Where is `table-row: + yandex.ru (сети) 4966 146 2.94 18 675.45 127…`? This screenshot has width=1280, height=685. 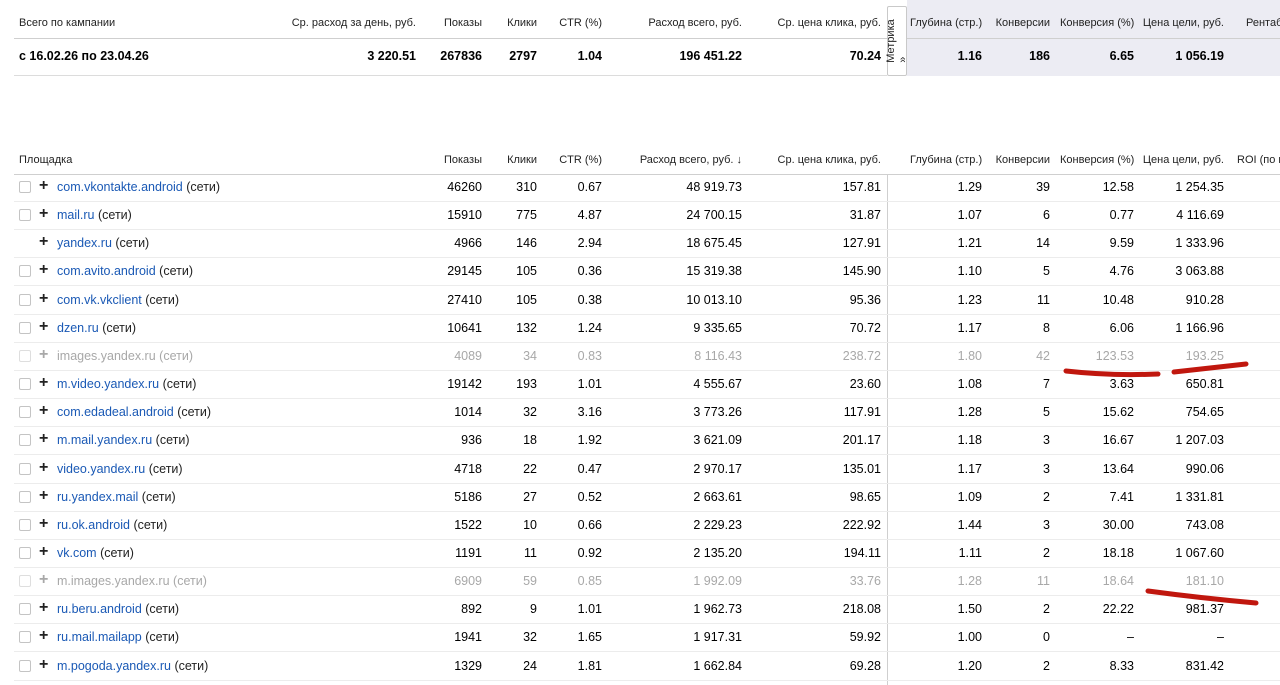 table-row: + yandex.ru (сети) 4966 146 2.94 18 675.45 127… is located at coordinates (640, 244).